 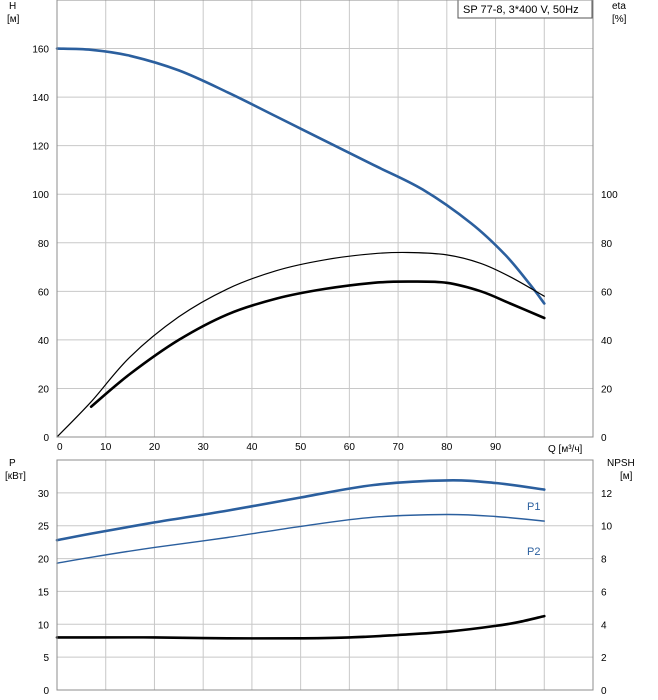 I want to click on x-tick-label: 20, so click(x=155, y=447).